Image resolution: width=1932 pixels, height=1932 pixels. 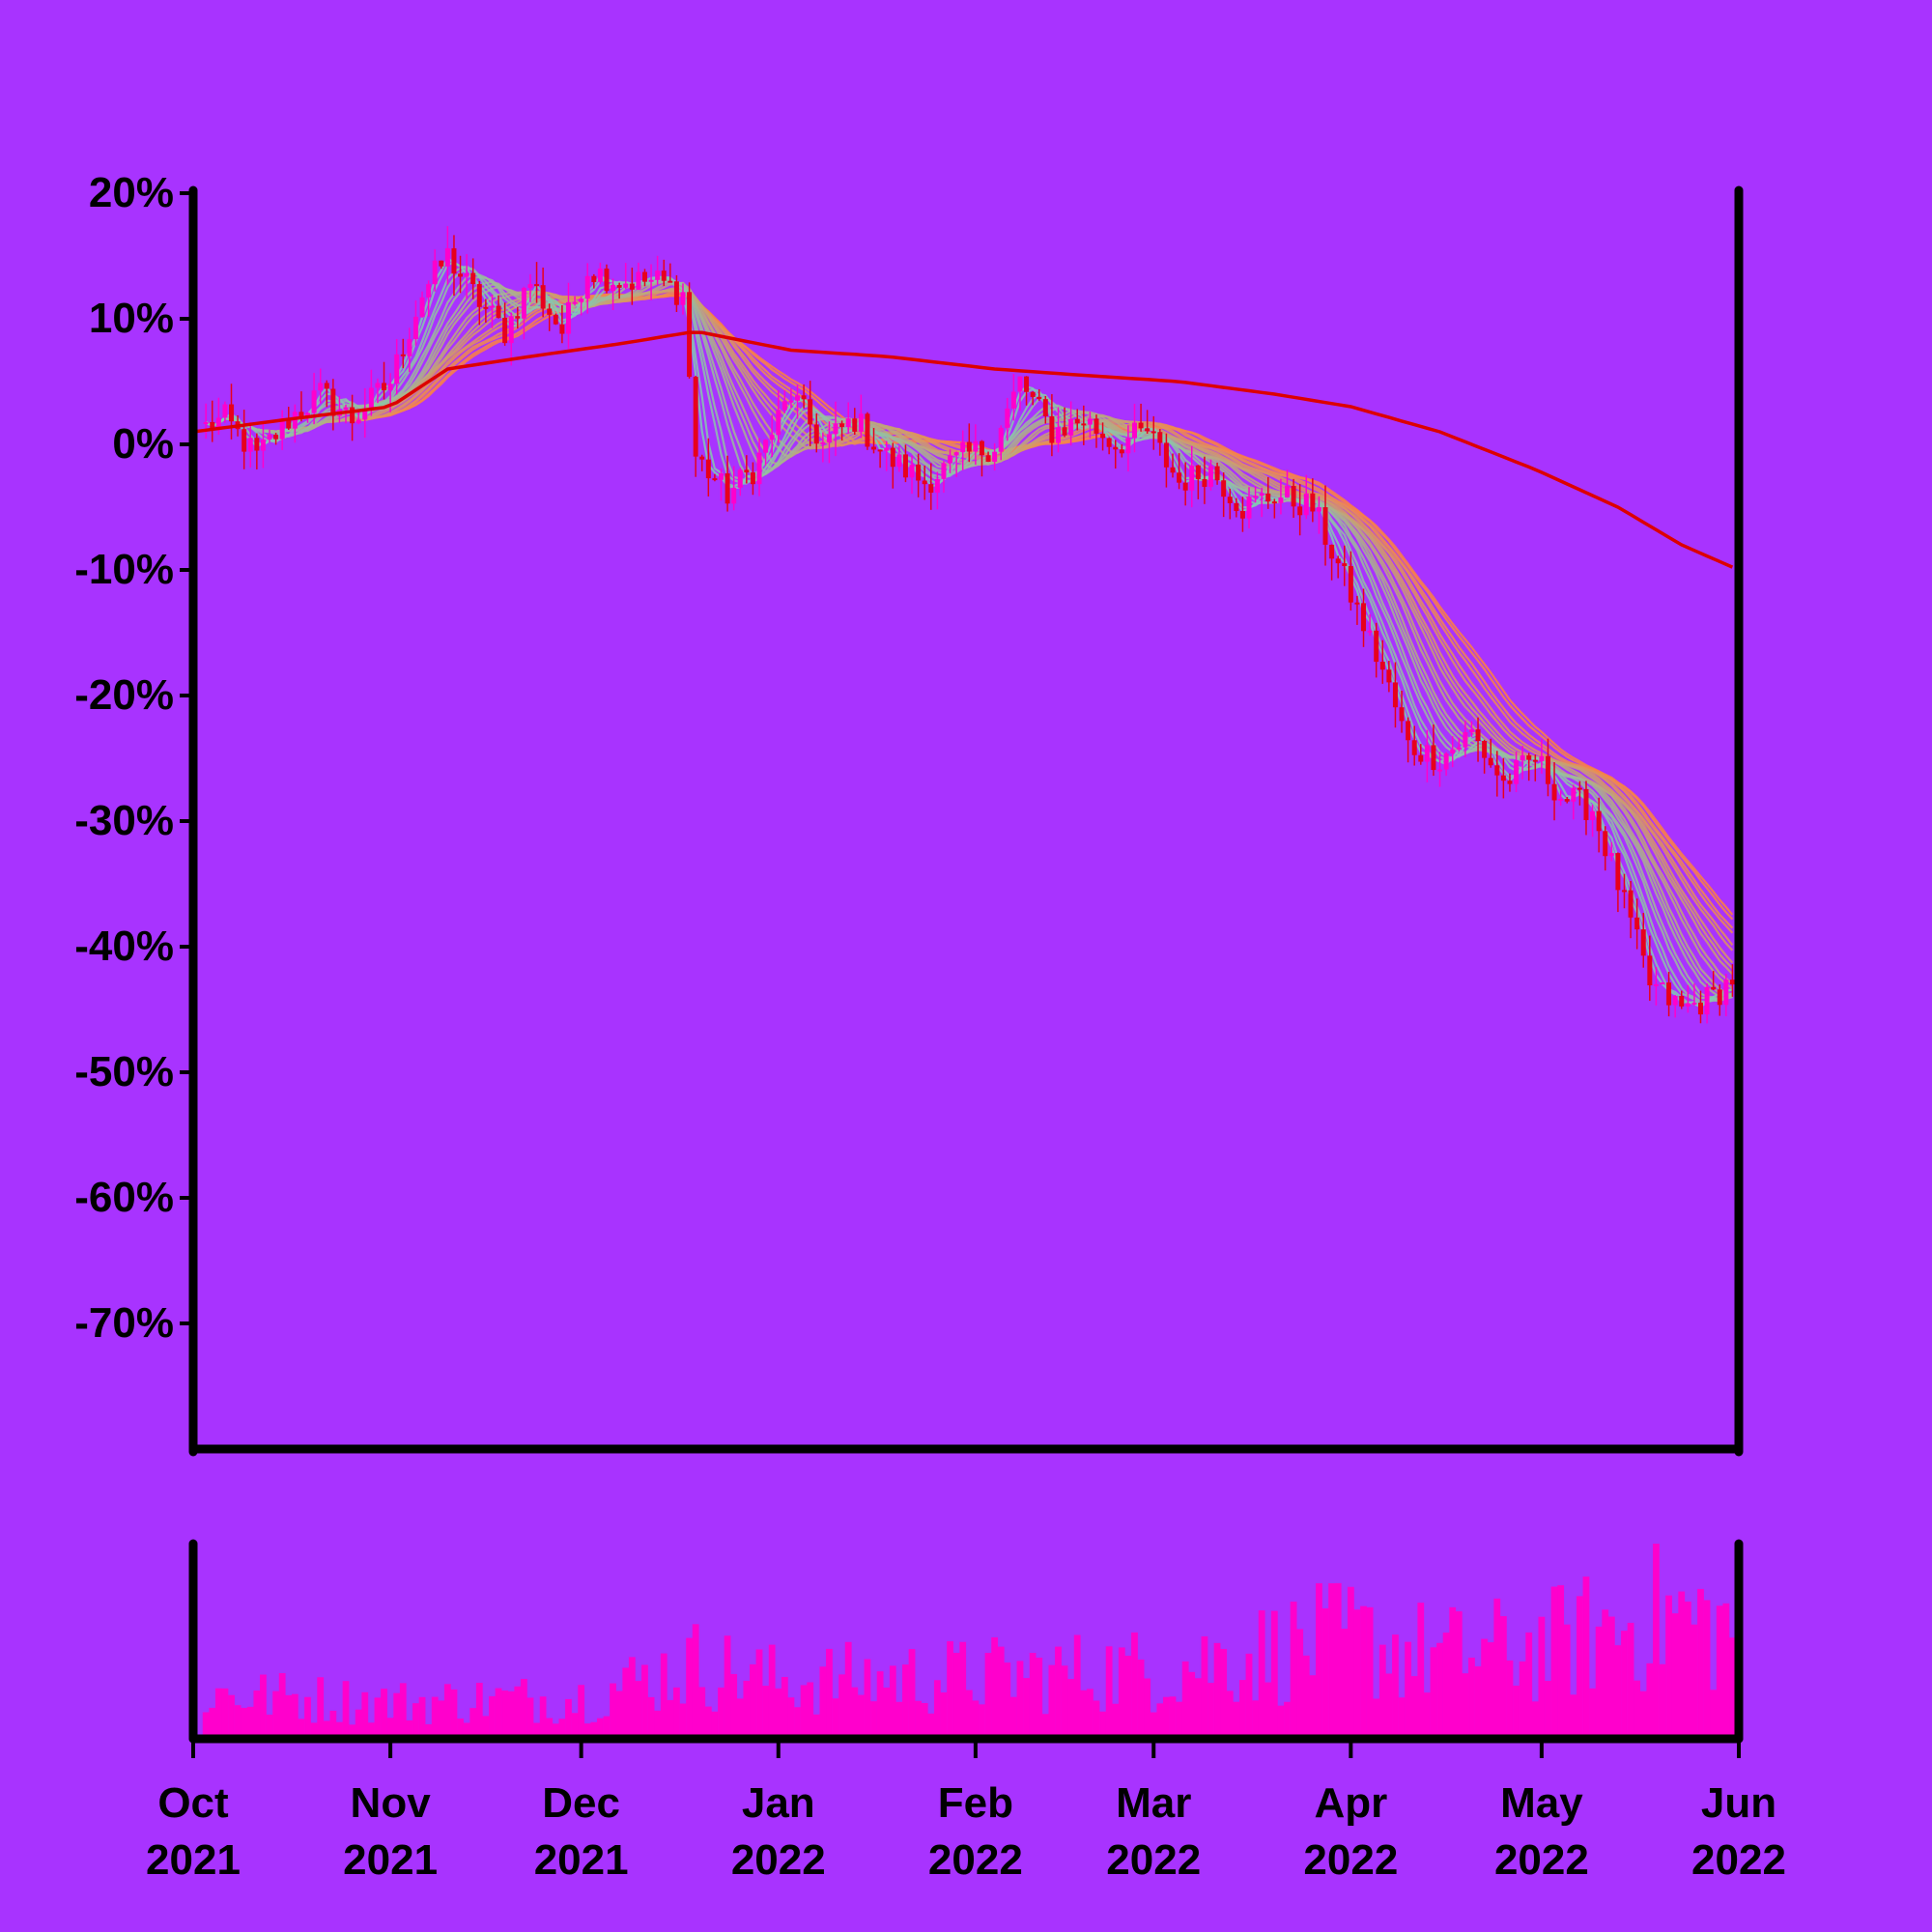 What do you see at coordinates (581, 1860) in the screenshot?
I see `x-tick-year: 2021` at bounding box center [581, 1860].